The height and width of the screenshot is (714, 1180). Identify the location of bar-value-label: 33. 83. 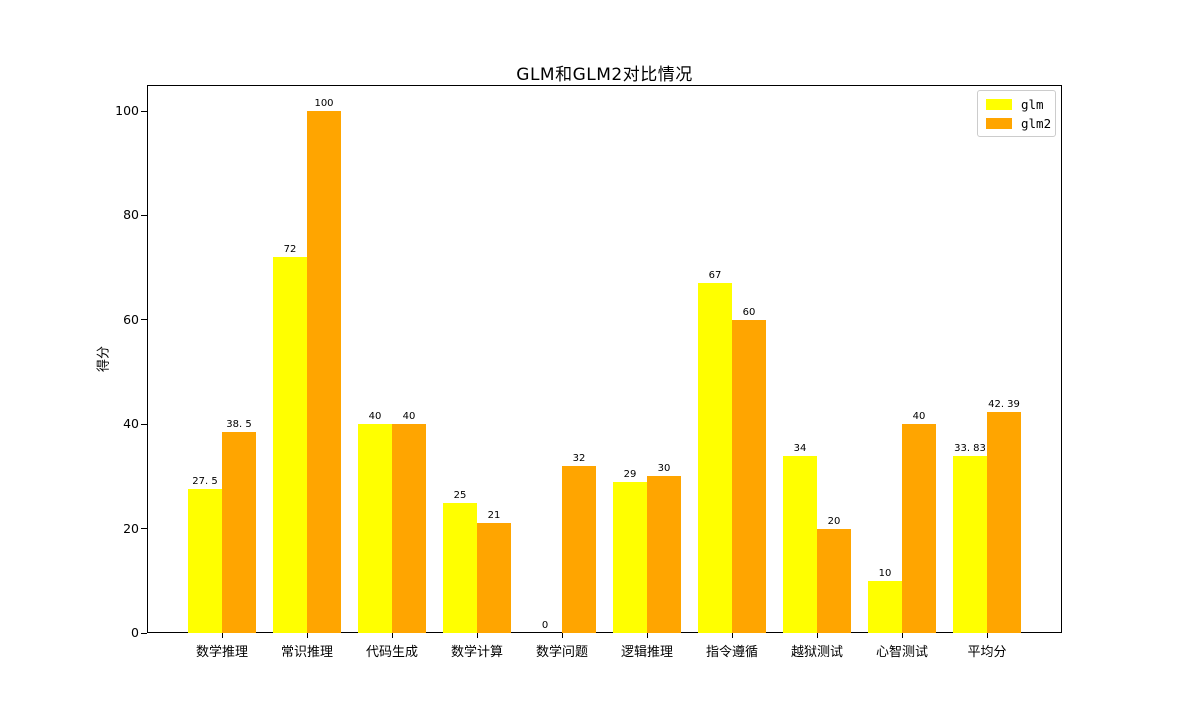
(970, 449).